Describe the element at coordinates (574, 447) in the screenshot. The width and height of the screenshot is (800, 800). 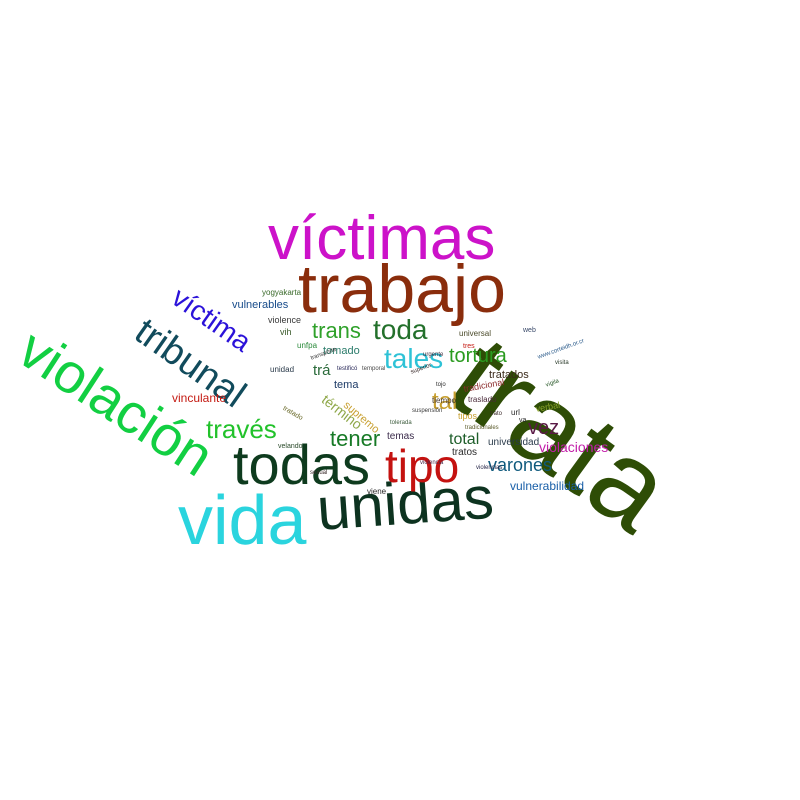
I see `word-violaciones: violaciones` at that location.